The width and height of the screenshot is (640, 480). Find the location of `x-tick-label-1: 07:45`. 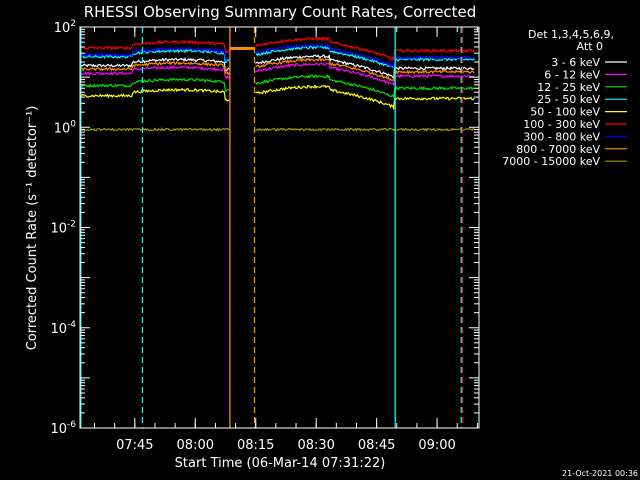

x-tick-label-1: 07:45 is located at coordinates (134, 445).